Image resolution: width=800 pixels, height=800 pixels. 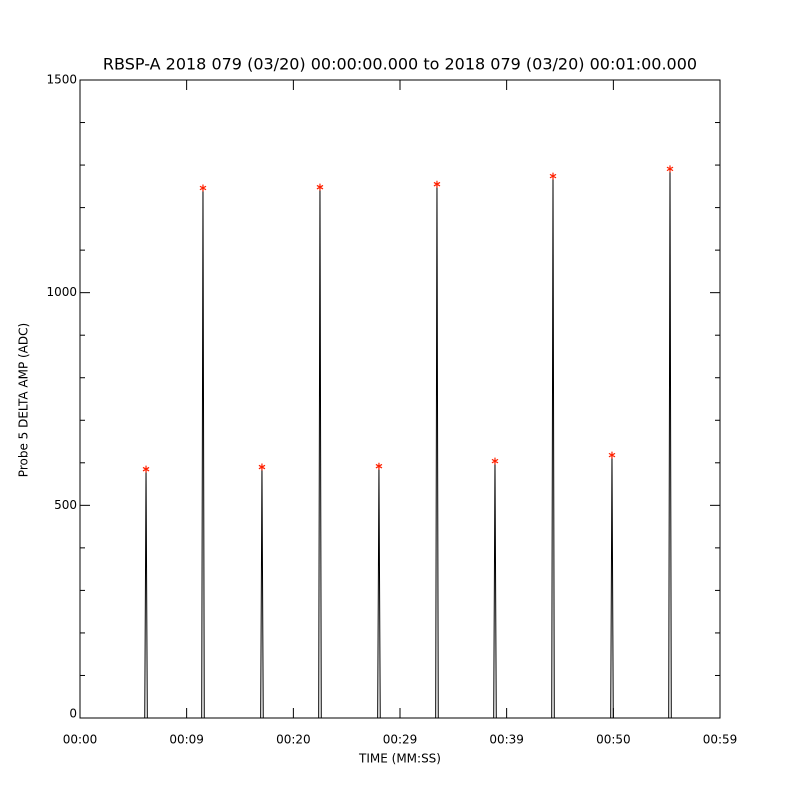 What do you see at coordinates (720, 740) in the screenshot?
I see `x-tick-label: 00:59` at bounding box center [720, 740].